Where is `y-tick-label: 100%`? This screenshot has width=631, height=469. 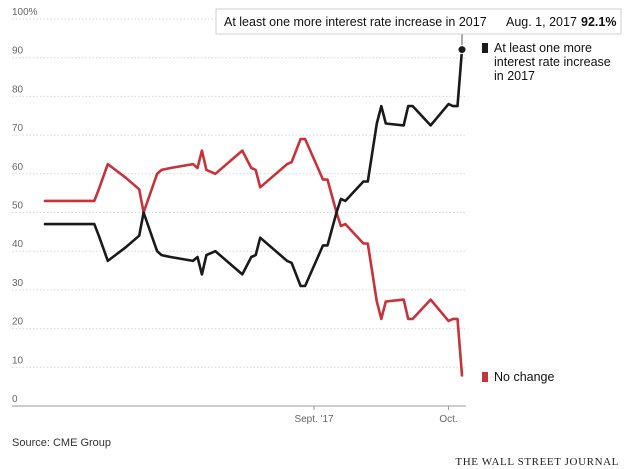 y-tick-label: 100% is located at coordinates (25, 12).